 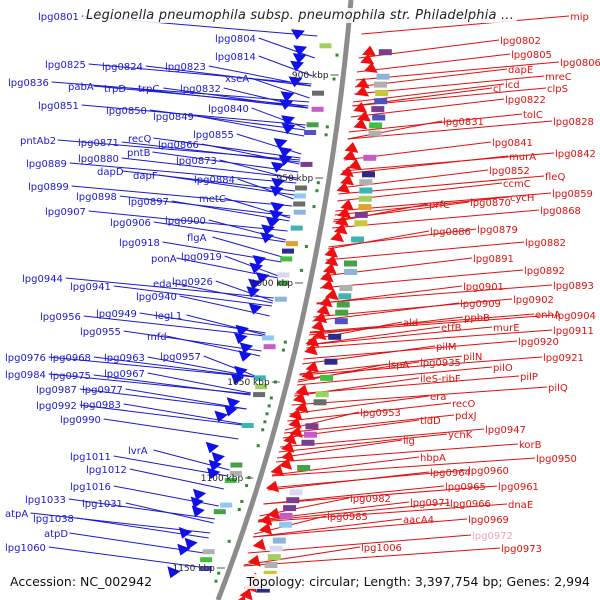 What do you see at coordinates (16, 514) in the screenshot?
I see `forward-gene-label-atpa: atpA` at bounding box center [16, 514].